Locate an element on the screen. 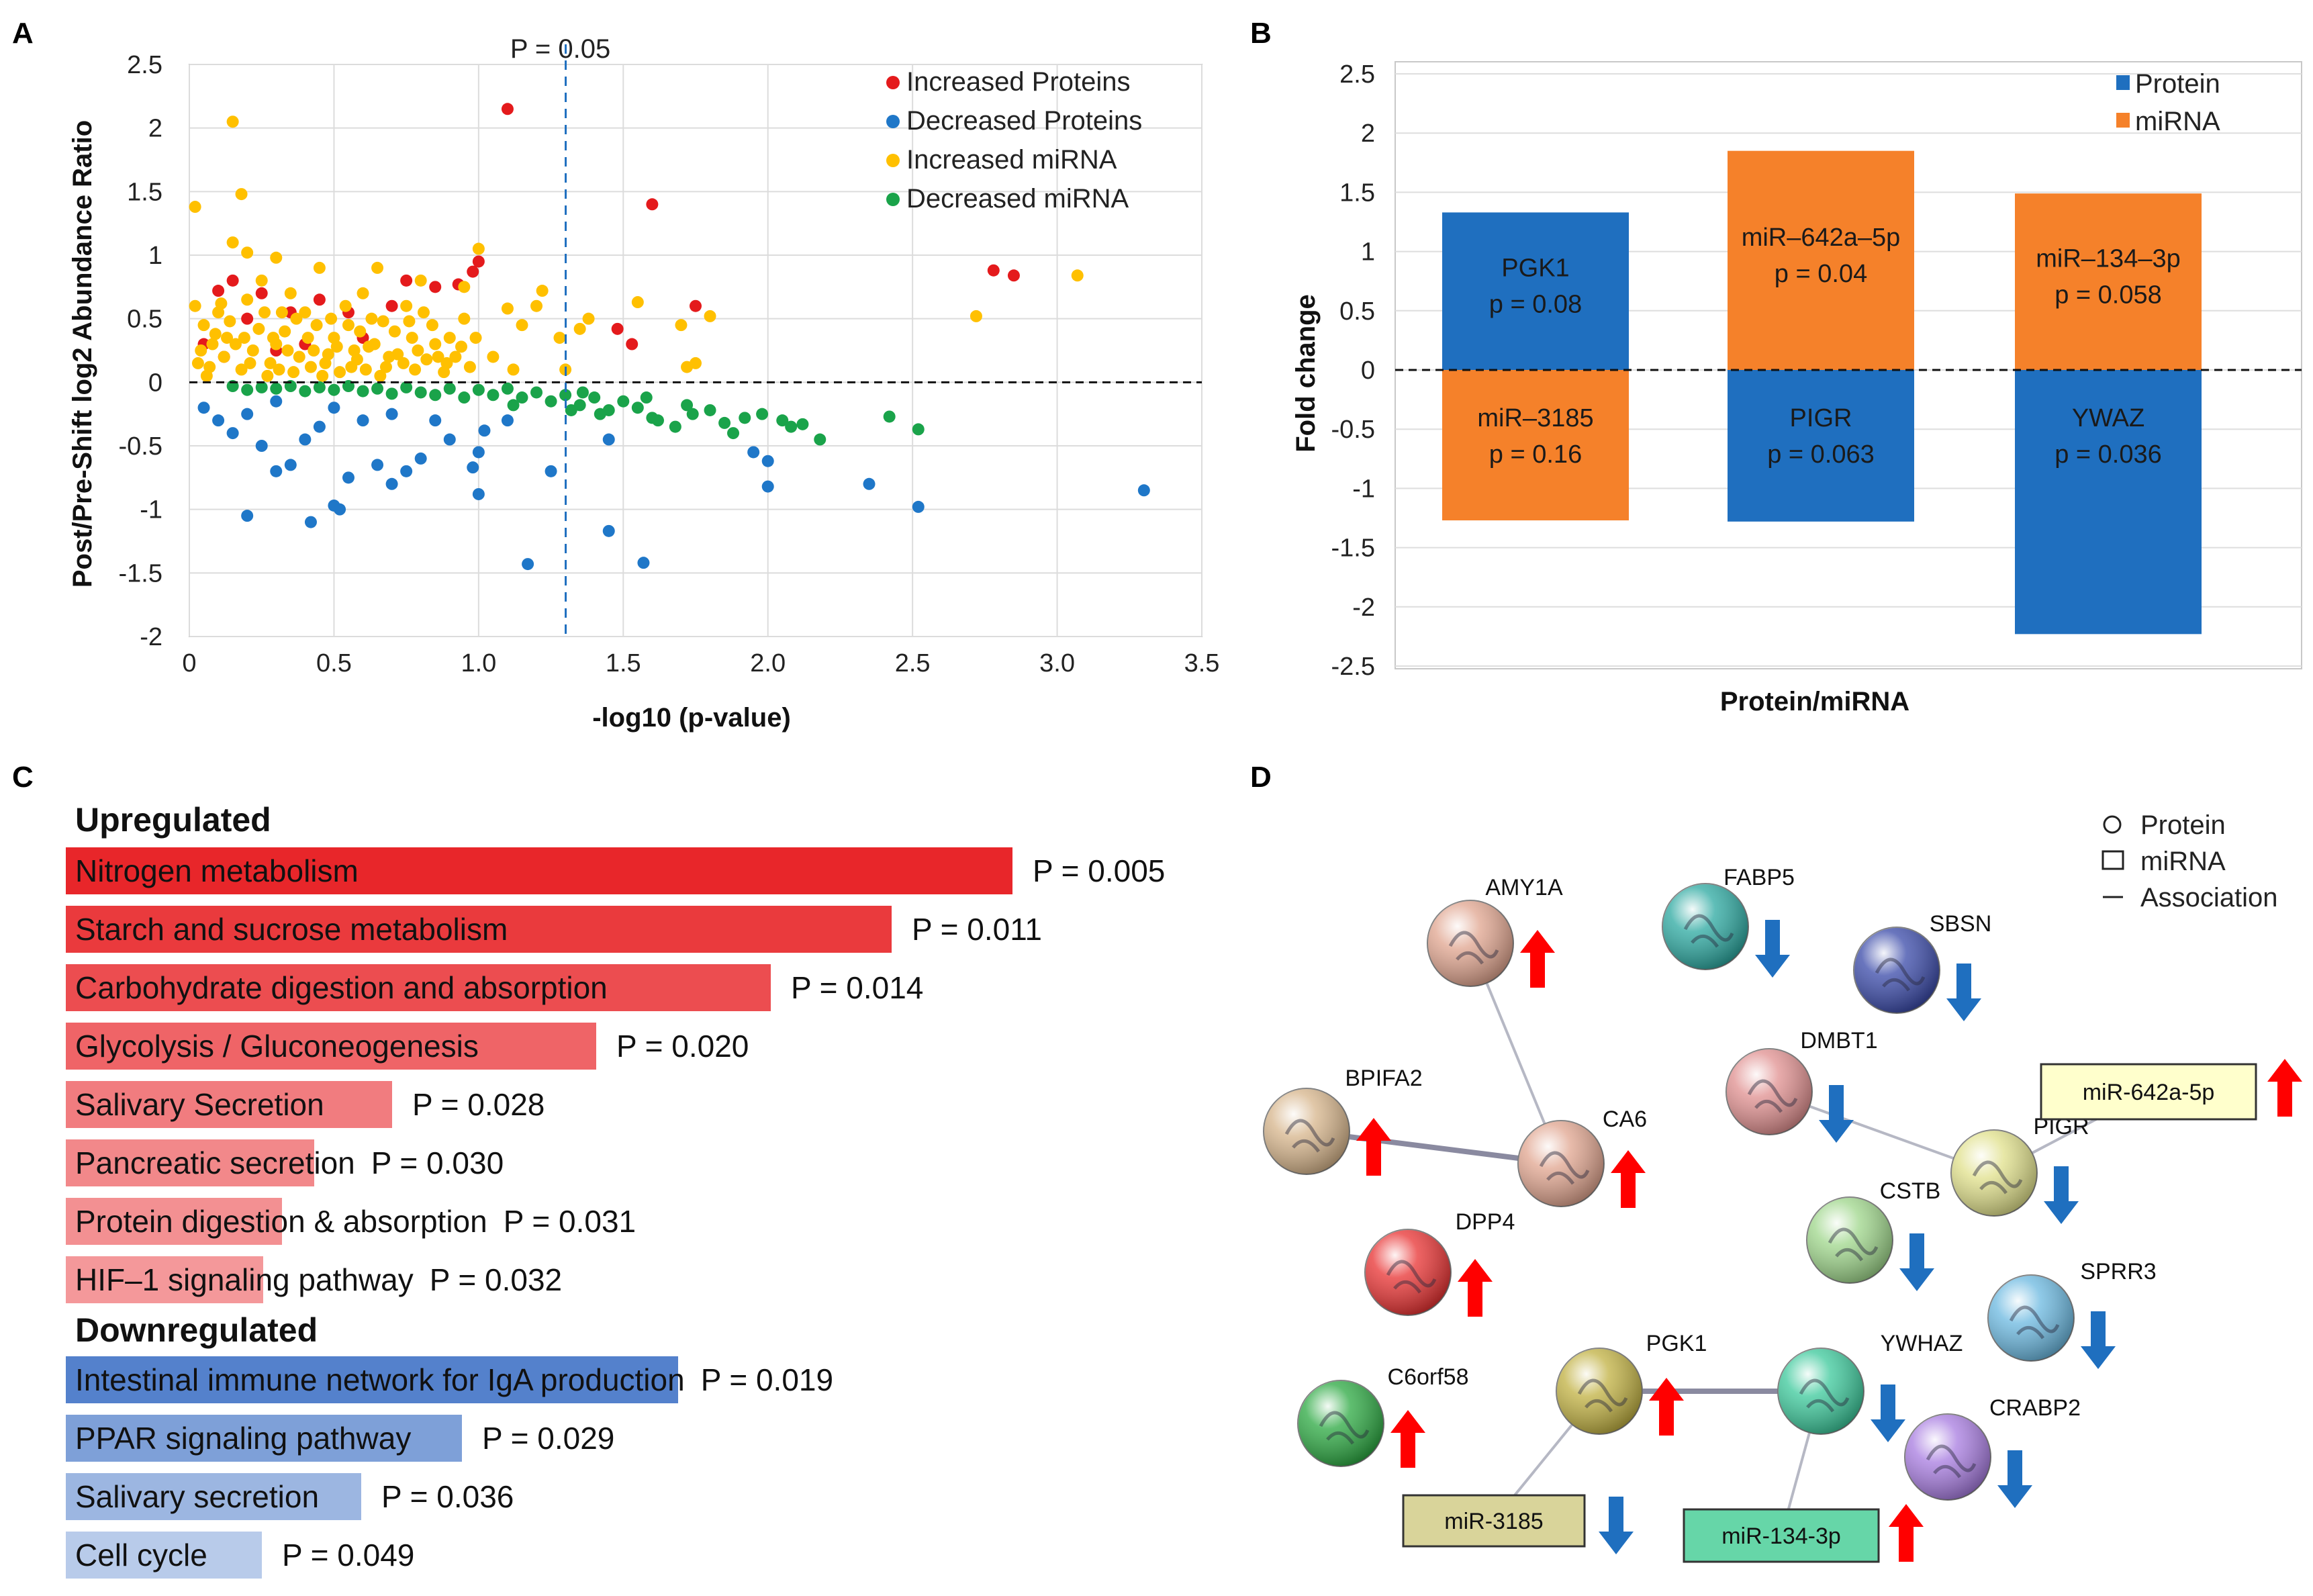 This screenshot has width=2313, height=1596. pathway-label: HIF–1 signaling pathway is located at coordinates (244, 1280).